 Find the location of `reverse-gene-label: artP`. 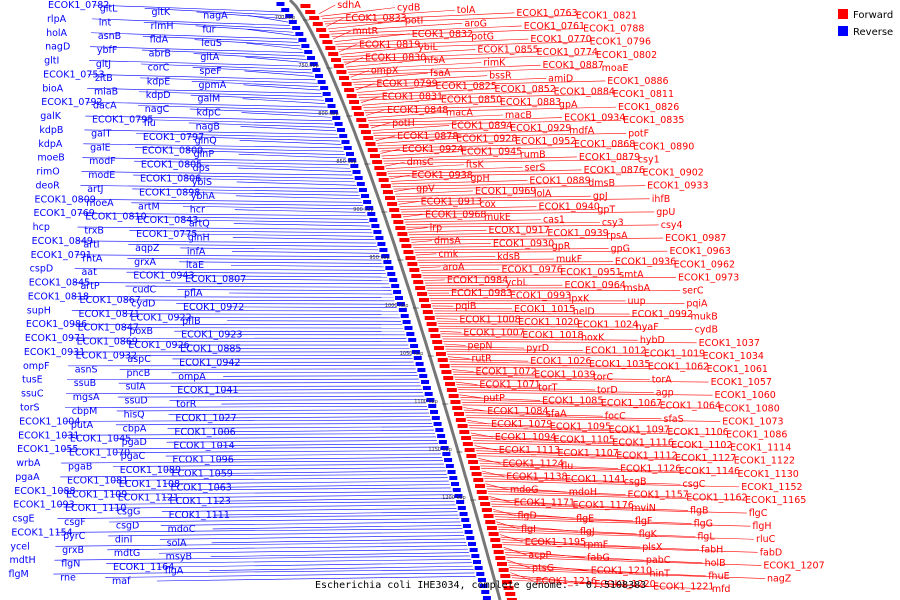

reverse-gene-label: artP is located at coordinates (89, 286).